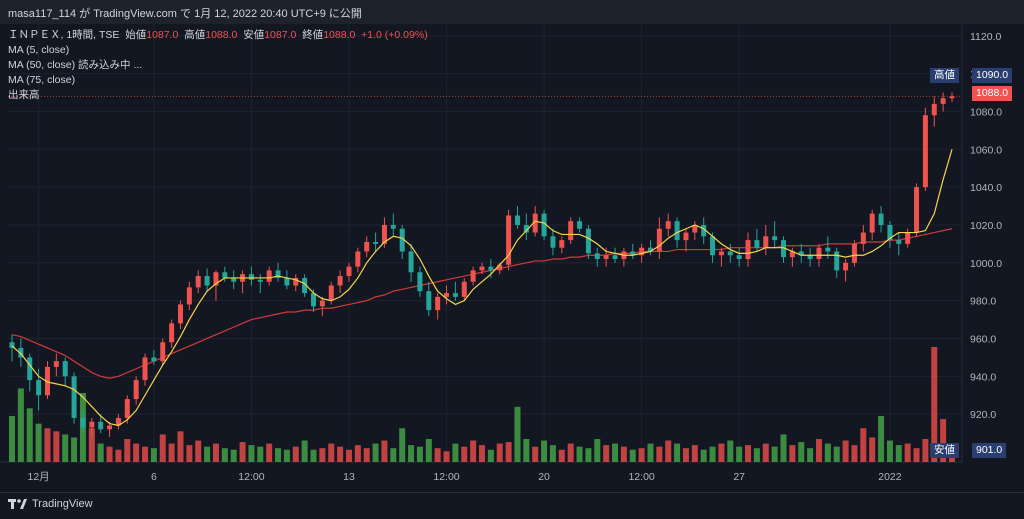 The height and width of the screenshot is (519, 1024). What do you see at coordinates (62, 504) in the screenshot?
I see `tradingview-brand-text: TradingView` at bounding box center [62, 504].